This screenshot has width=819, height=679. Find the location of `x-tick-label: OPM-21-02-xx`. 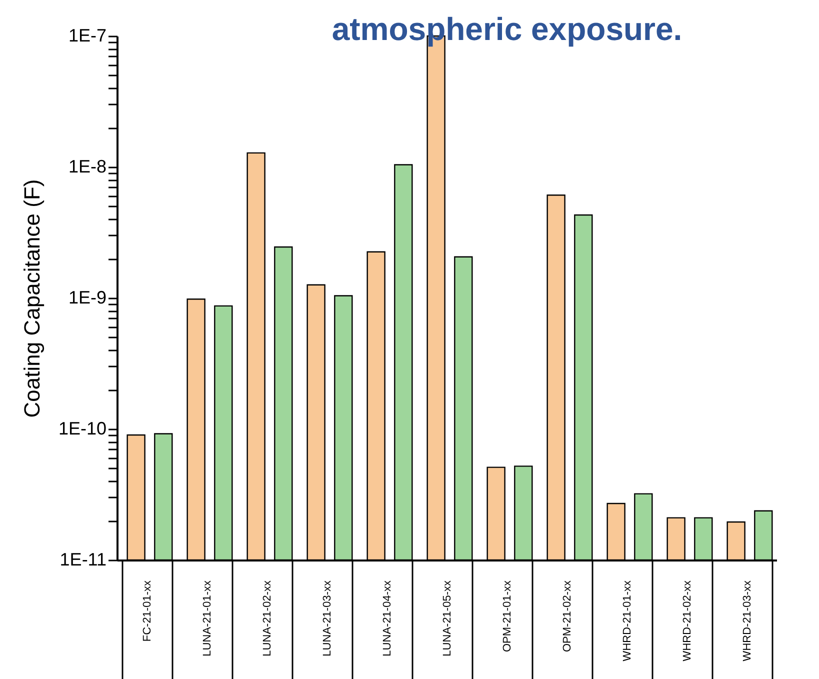

x-tick-label: OPM-21-02-xx is located at coordinates (568, 616).